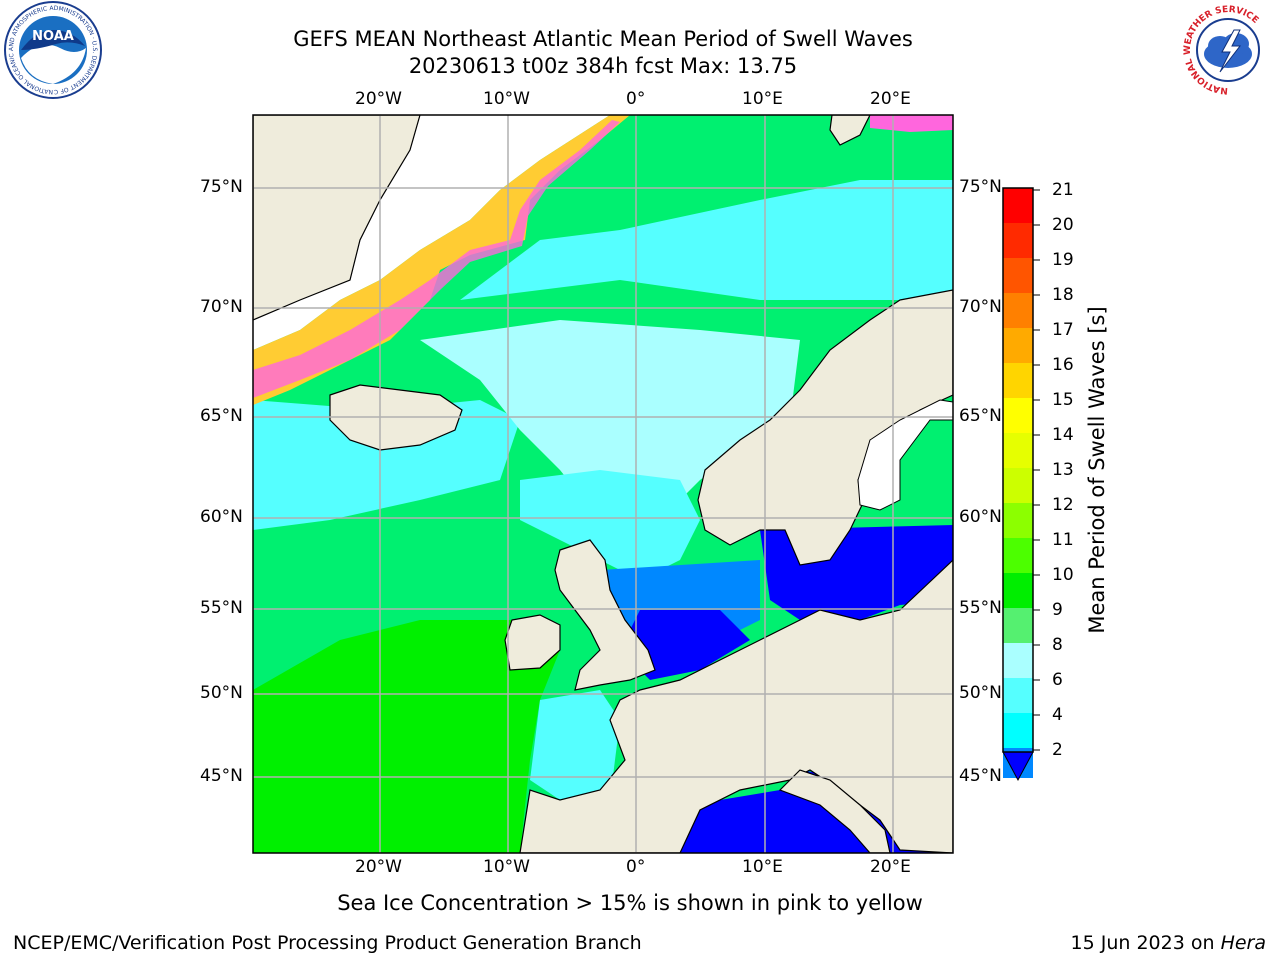 The image size is (1280, 960). What do you see at coordinates (1063, 540) in the screenshot?
I see `colorbar-tick: 11` at bounding box center [1063, 540].